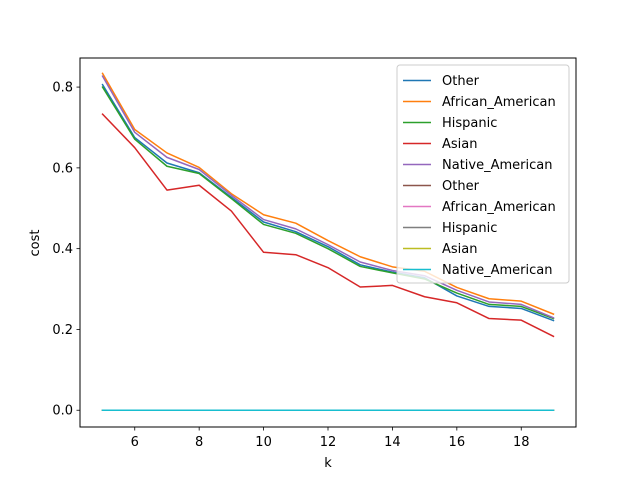 The height and width of the screenshot is (480, 640). I want to click on x-tick-label: 16, so click(457, 442).